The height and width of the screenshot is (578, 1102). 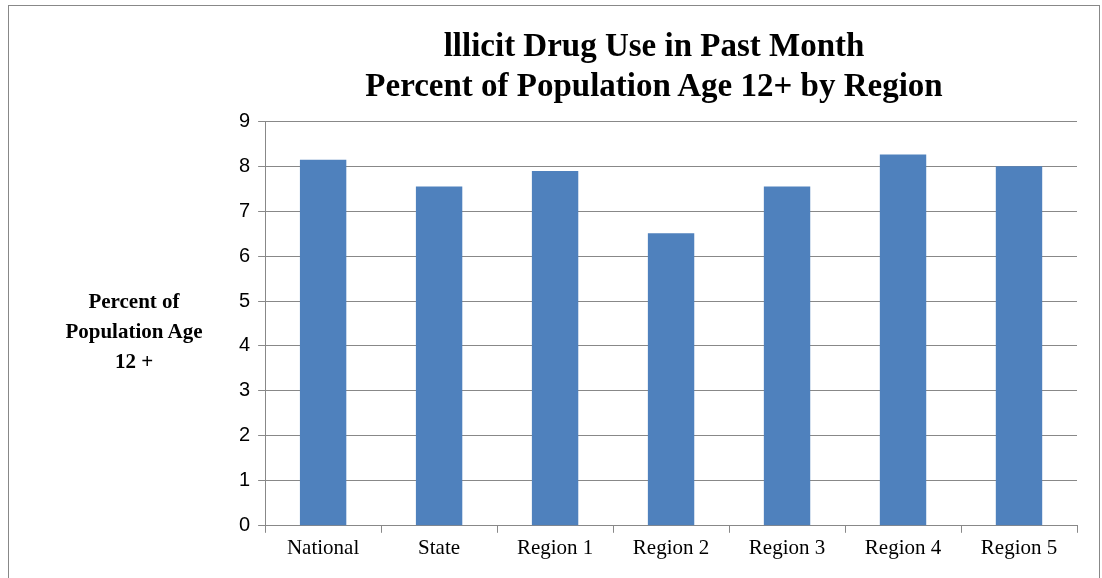 What do you see at coordinates (245, 209) in the screenshot?
I see `y-tick-label: 7` at bounding box center [245, 209].